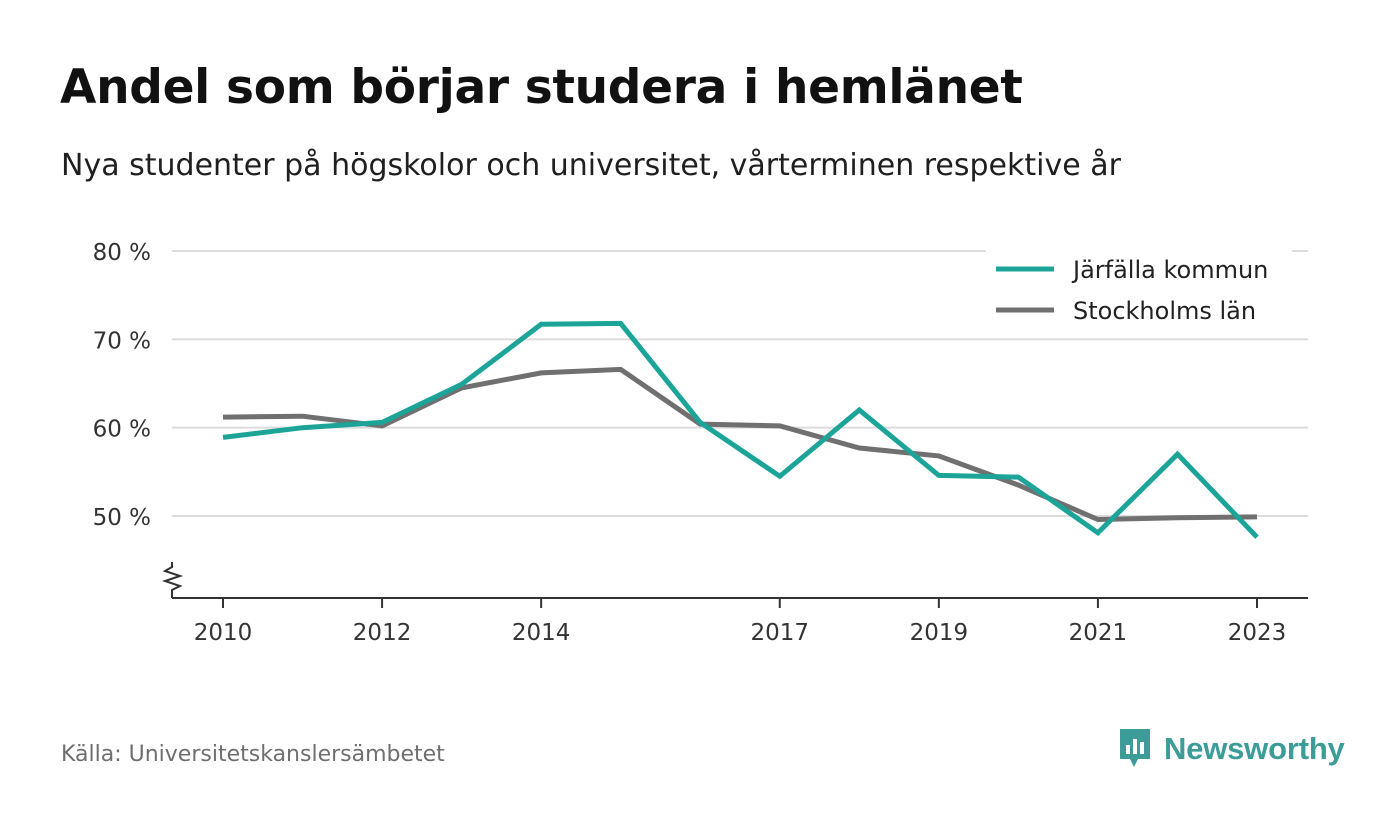  What do you see at coordinates (382, 633) in the screenshot?
I see `x-tick-label: 2012` at bounding box center [382, 633].